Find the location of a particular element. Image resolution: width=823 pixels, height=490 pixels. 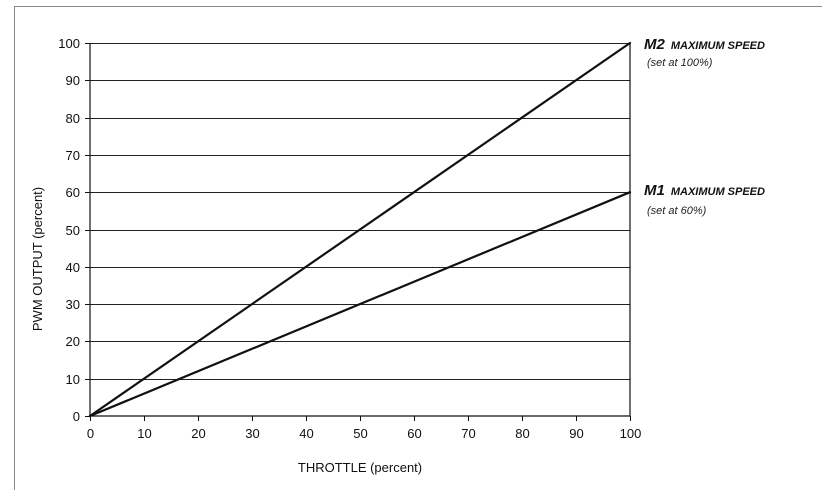

y-tick-label-0: 0 is located at coordinates (76, 416).